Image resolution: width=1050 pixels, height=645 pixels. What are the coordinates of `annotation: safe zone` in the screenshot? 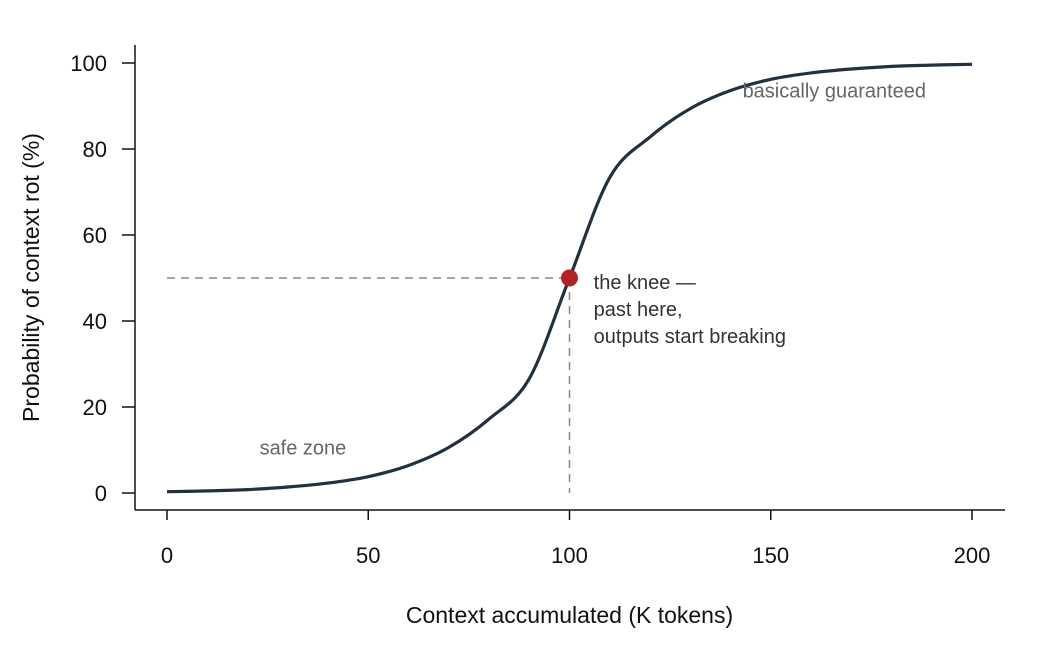 It's located at (303, 448).